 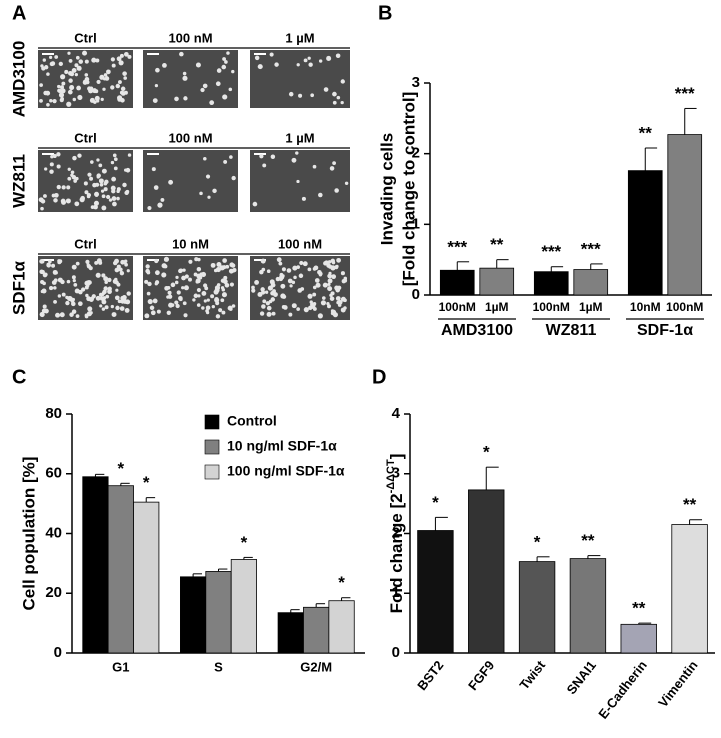 I want to click on column-label: Ctrl, so click(x=85, y=243).